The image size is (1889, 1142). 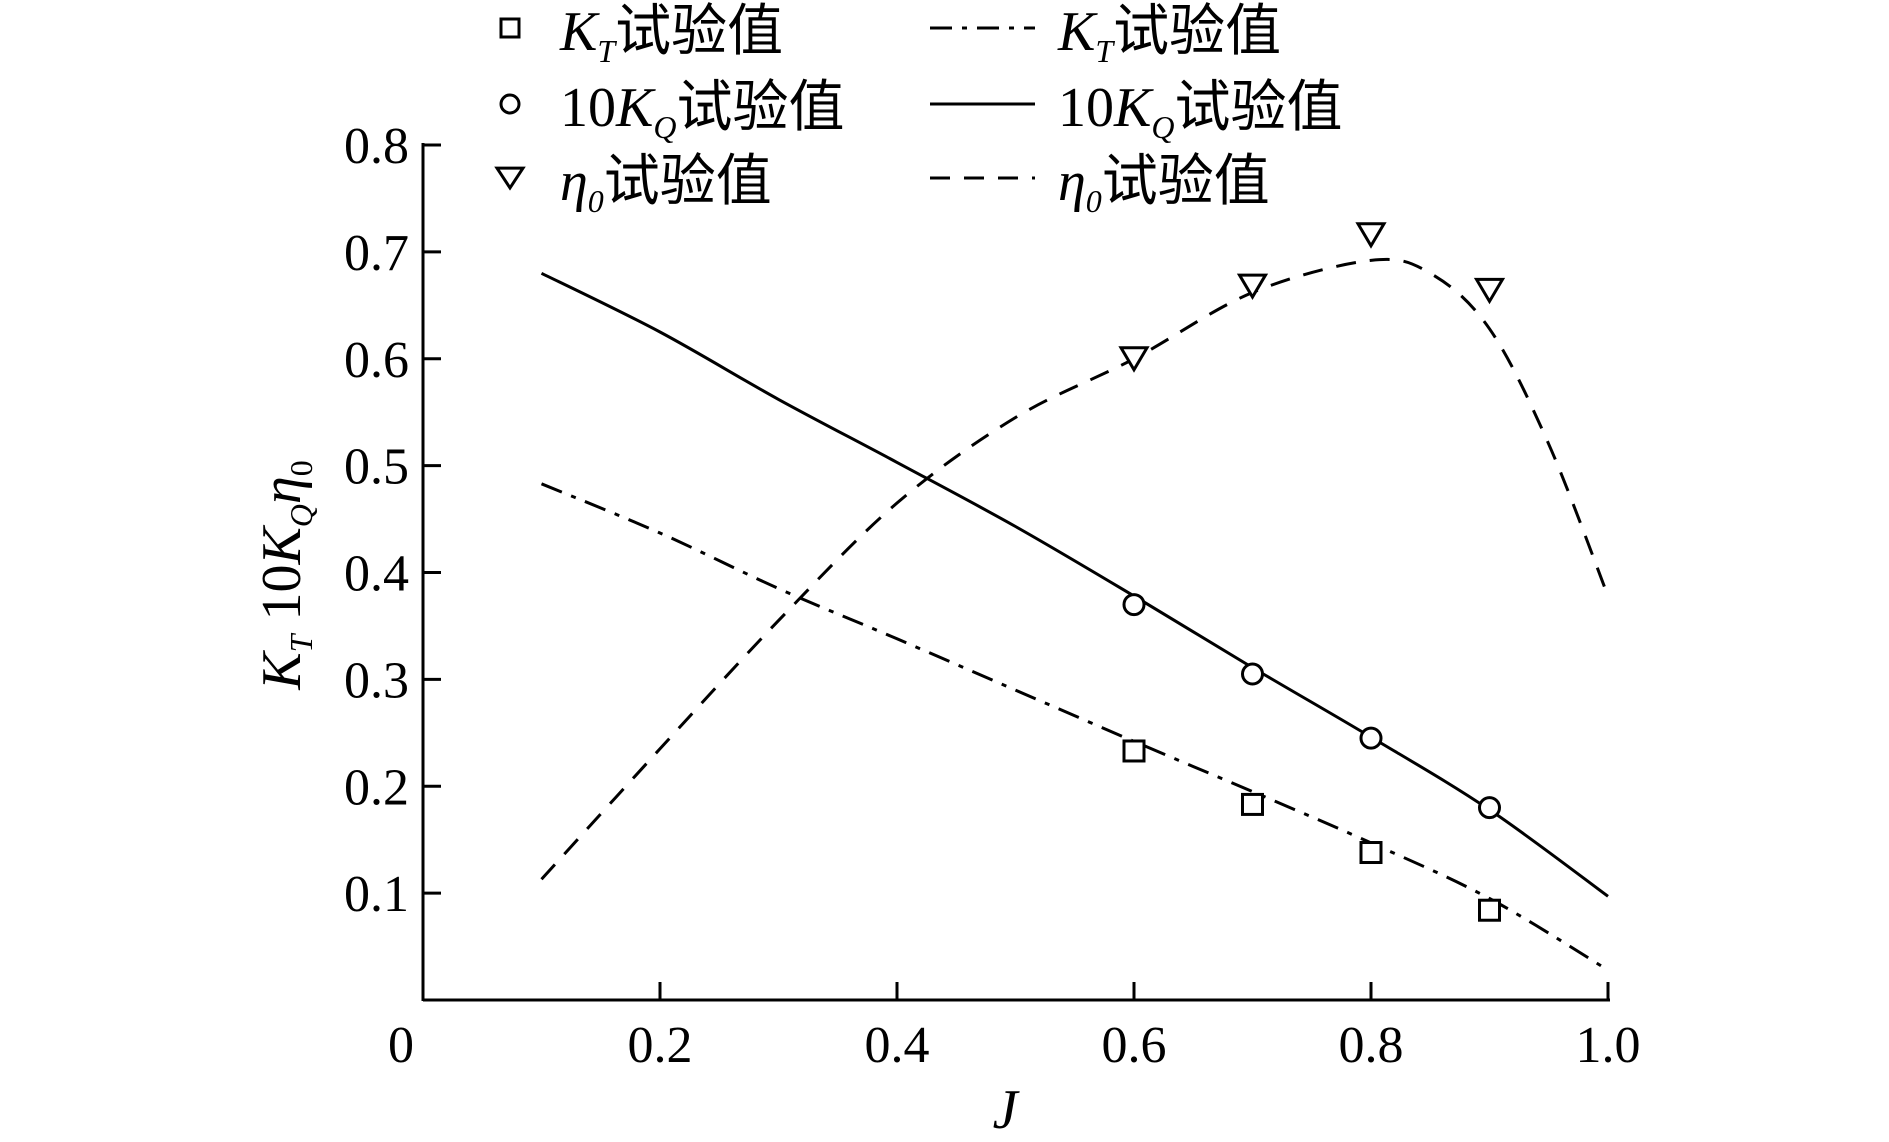 I want to click on x-axis-ticks: 0 0.2 0.4 0.6 0.8 1.0, so click(x=1014, y=1028).